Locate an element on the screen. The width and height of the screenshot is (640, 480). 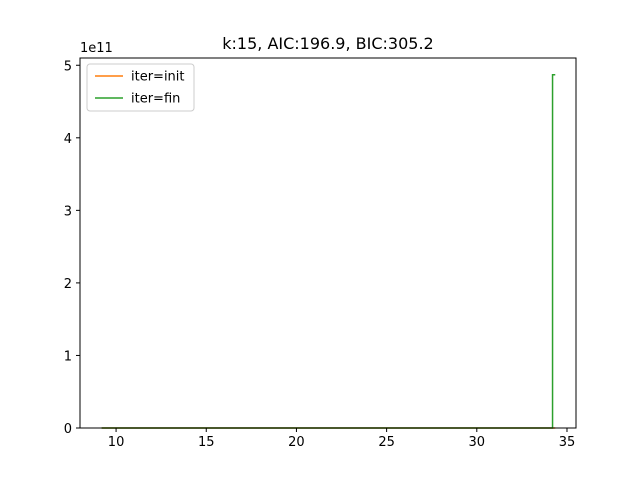
x-tick-label: 35 is located at coordinates (567, 442).